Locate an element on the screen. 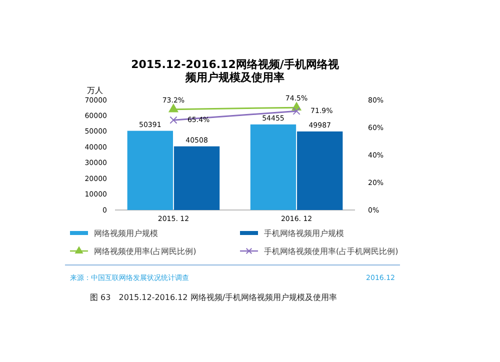 This screenshot has height=362, width=500. legend-label: 网络视频使用率(占网民比例) is located at coordinates (145, 251).